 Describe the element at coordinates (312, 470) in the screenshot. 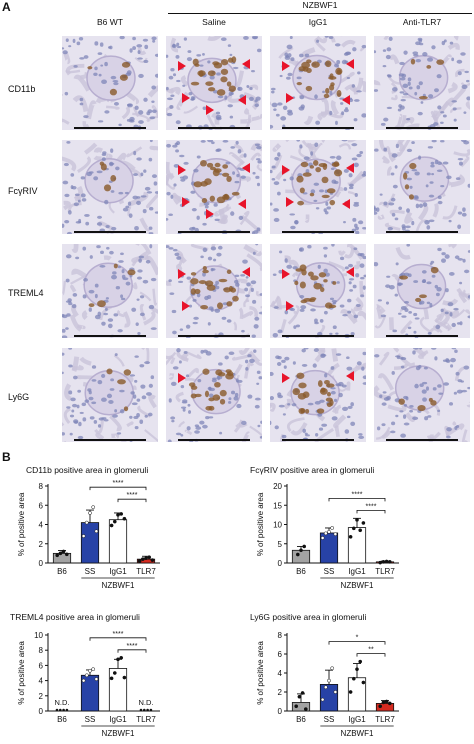

I see `chart-2-title: FcγRIV positive area in glomeruli` at that location.